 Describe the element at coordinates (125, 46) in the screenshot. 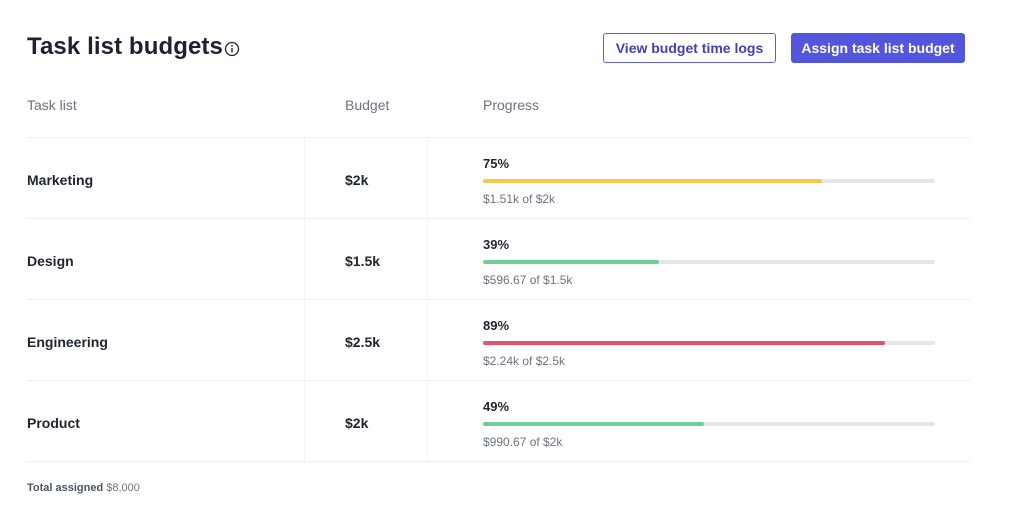

I see `page-title: Task list budgets` at that location.